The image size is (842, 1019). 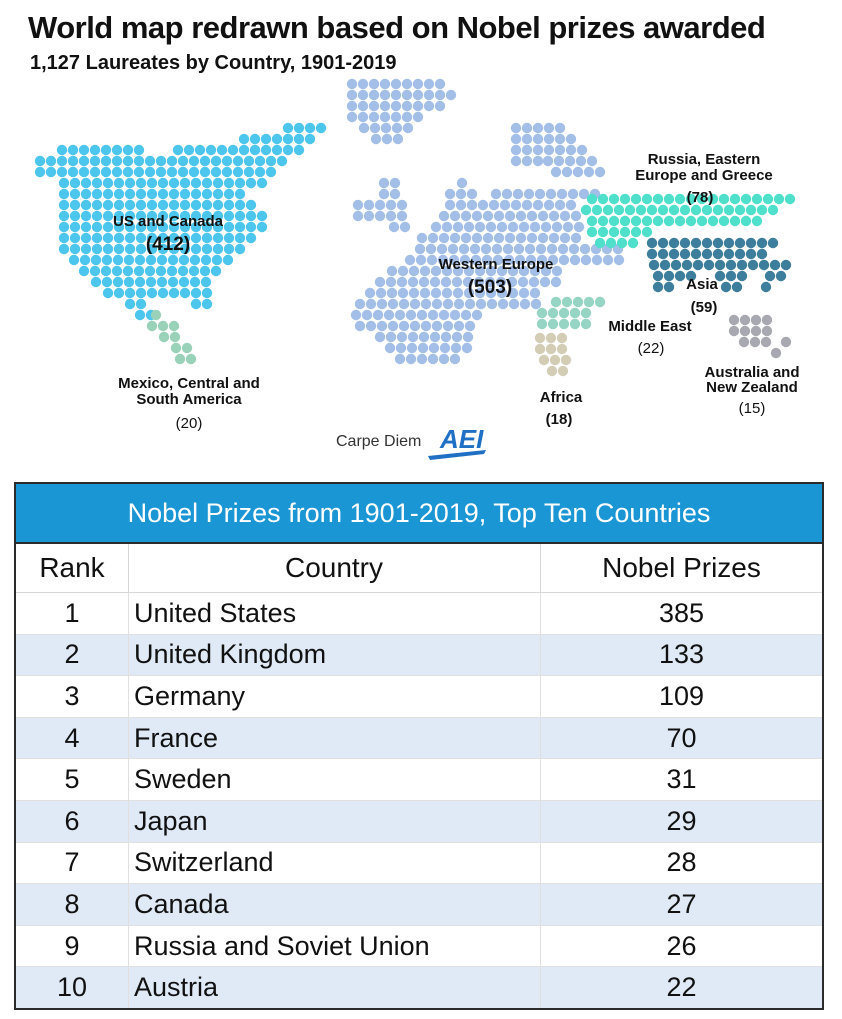 I want to click on table-row: 3 Germany 109, so click(x=419, y=696).